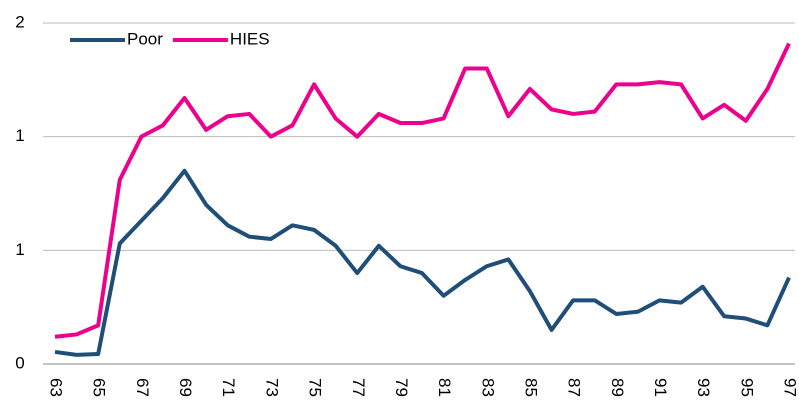 The image size is (799, 406). I want to click on x-tick-label: 97, so click(790, 387).